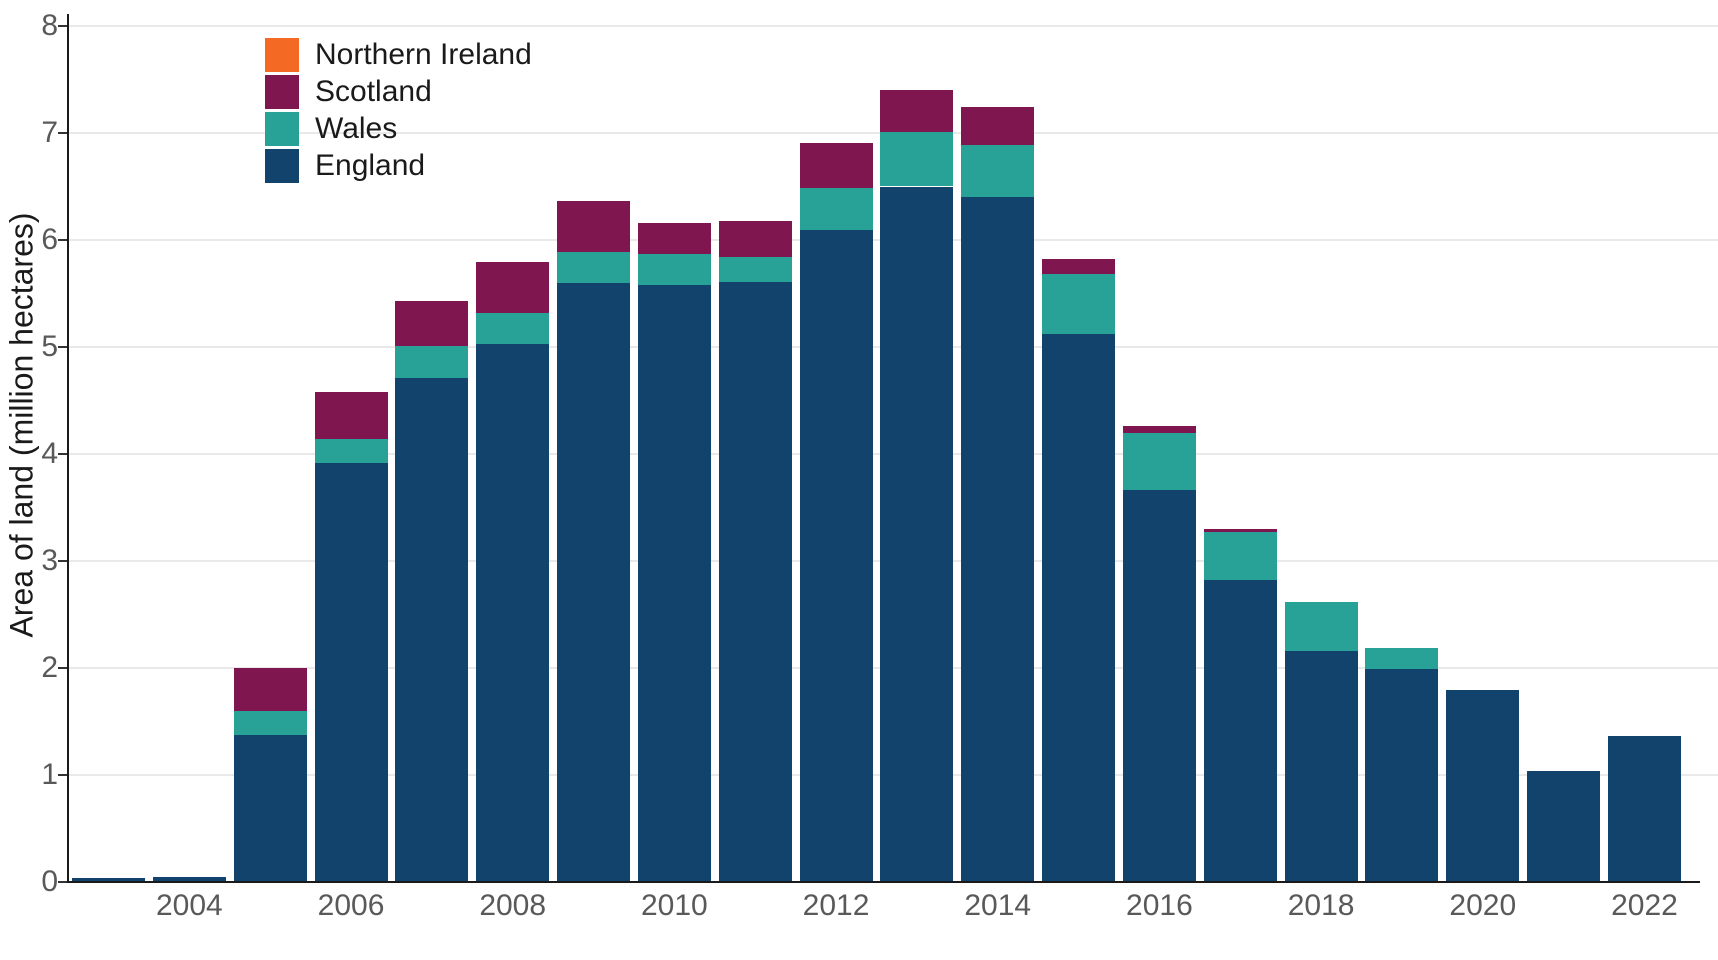 The image size is (1718, 960). I want to click on legend-label-wales: Wales, so click(356, 128).